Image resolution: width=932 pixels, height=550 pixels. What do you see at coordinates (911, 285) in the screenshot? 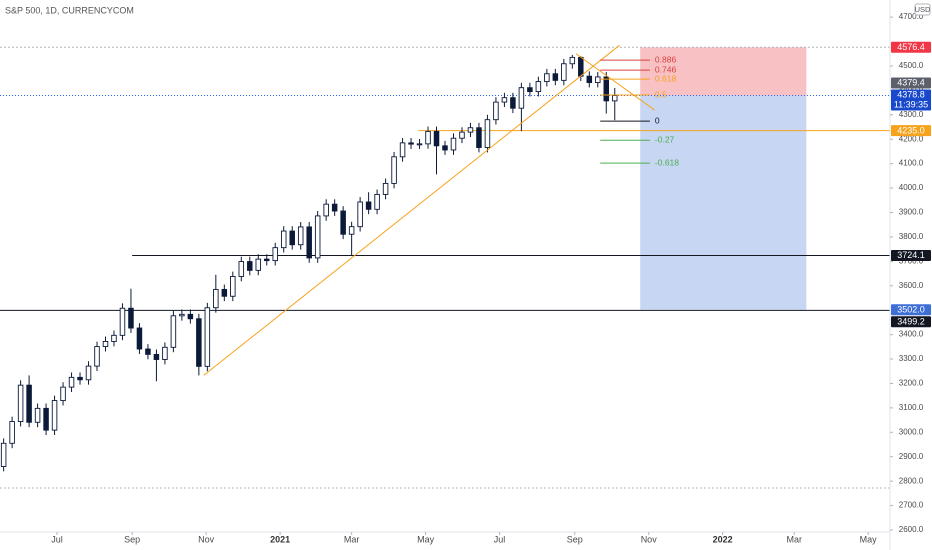
I see `y-tick-label: 3600.0` at bounding box center [911, 285].